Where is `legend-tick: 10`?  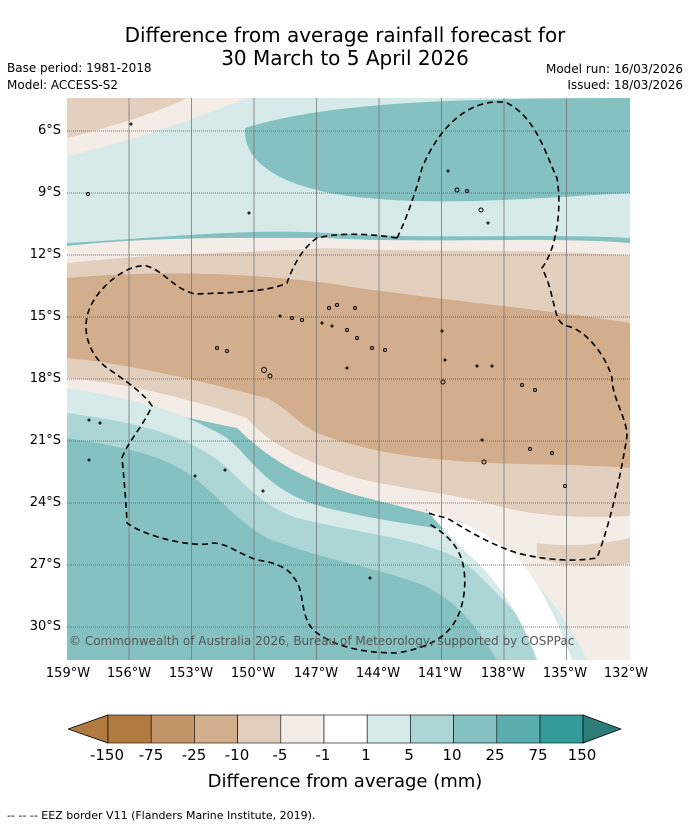
legend-tick: 10 is located at coordinates (452, 755).